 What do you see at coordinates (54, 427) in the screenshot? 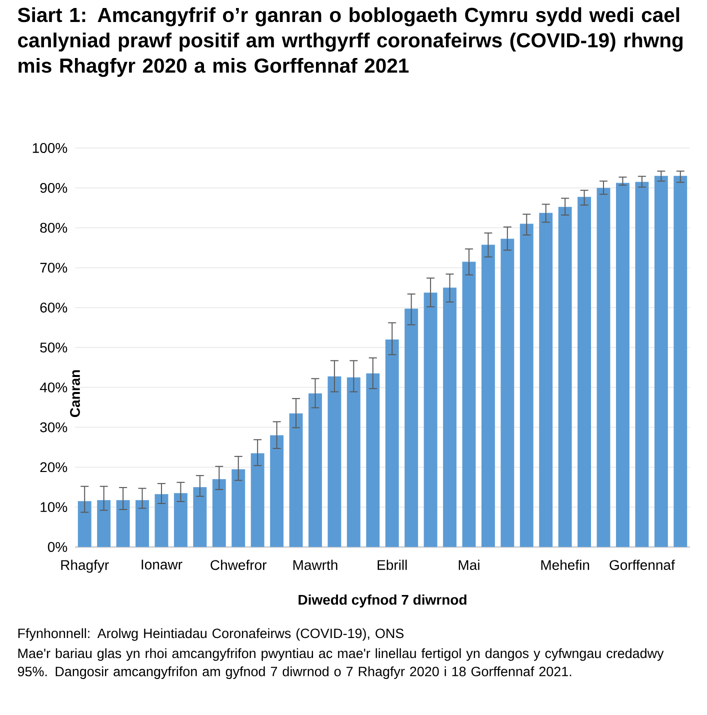
I see `y-tick-label: 30%` at bounding box center [54, 427].